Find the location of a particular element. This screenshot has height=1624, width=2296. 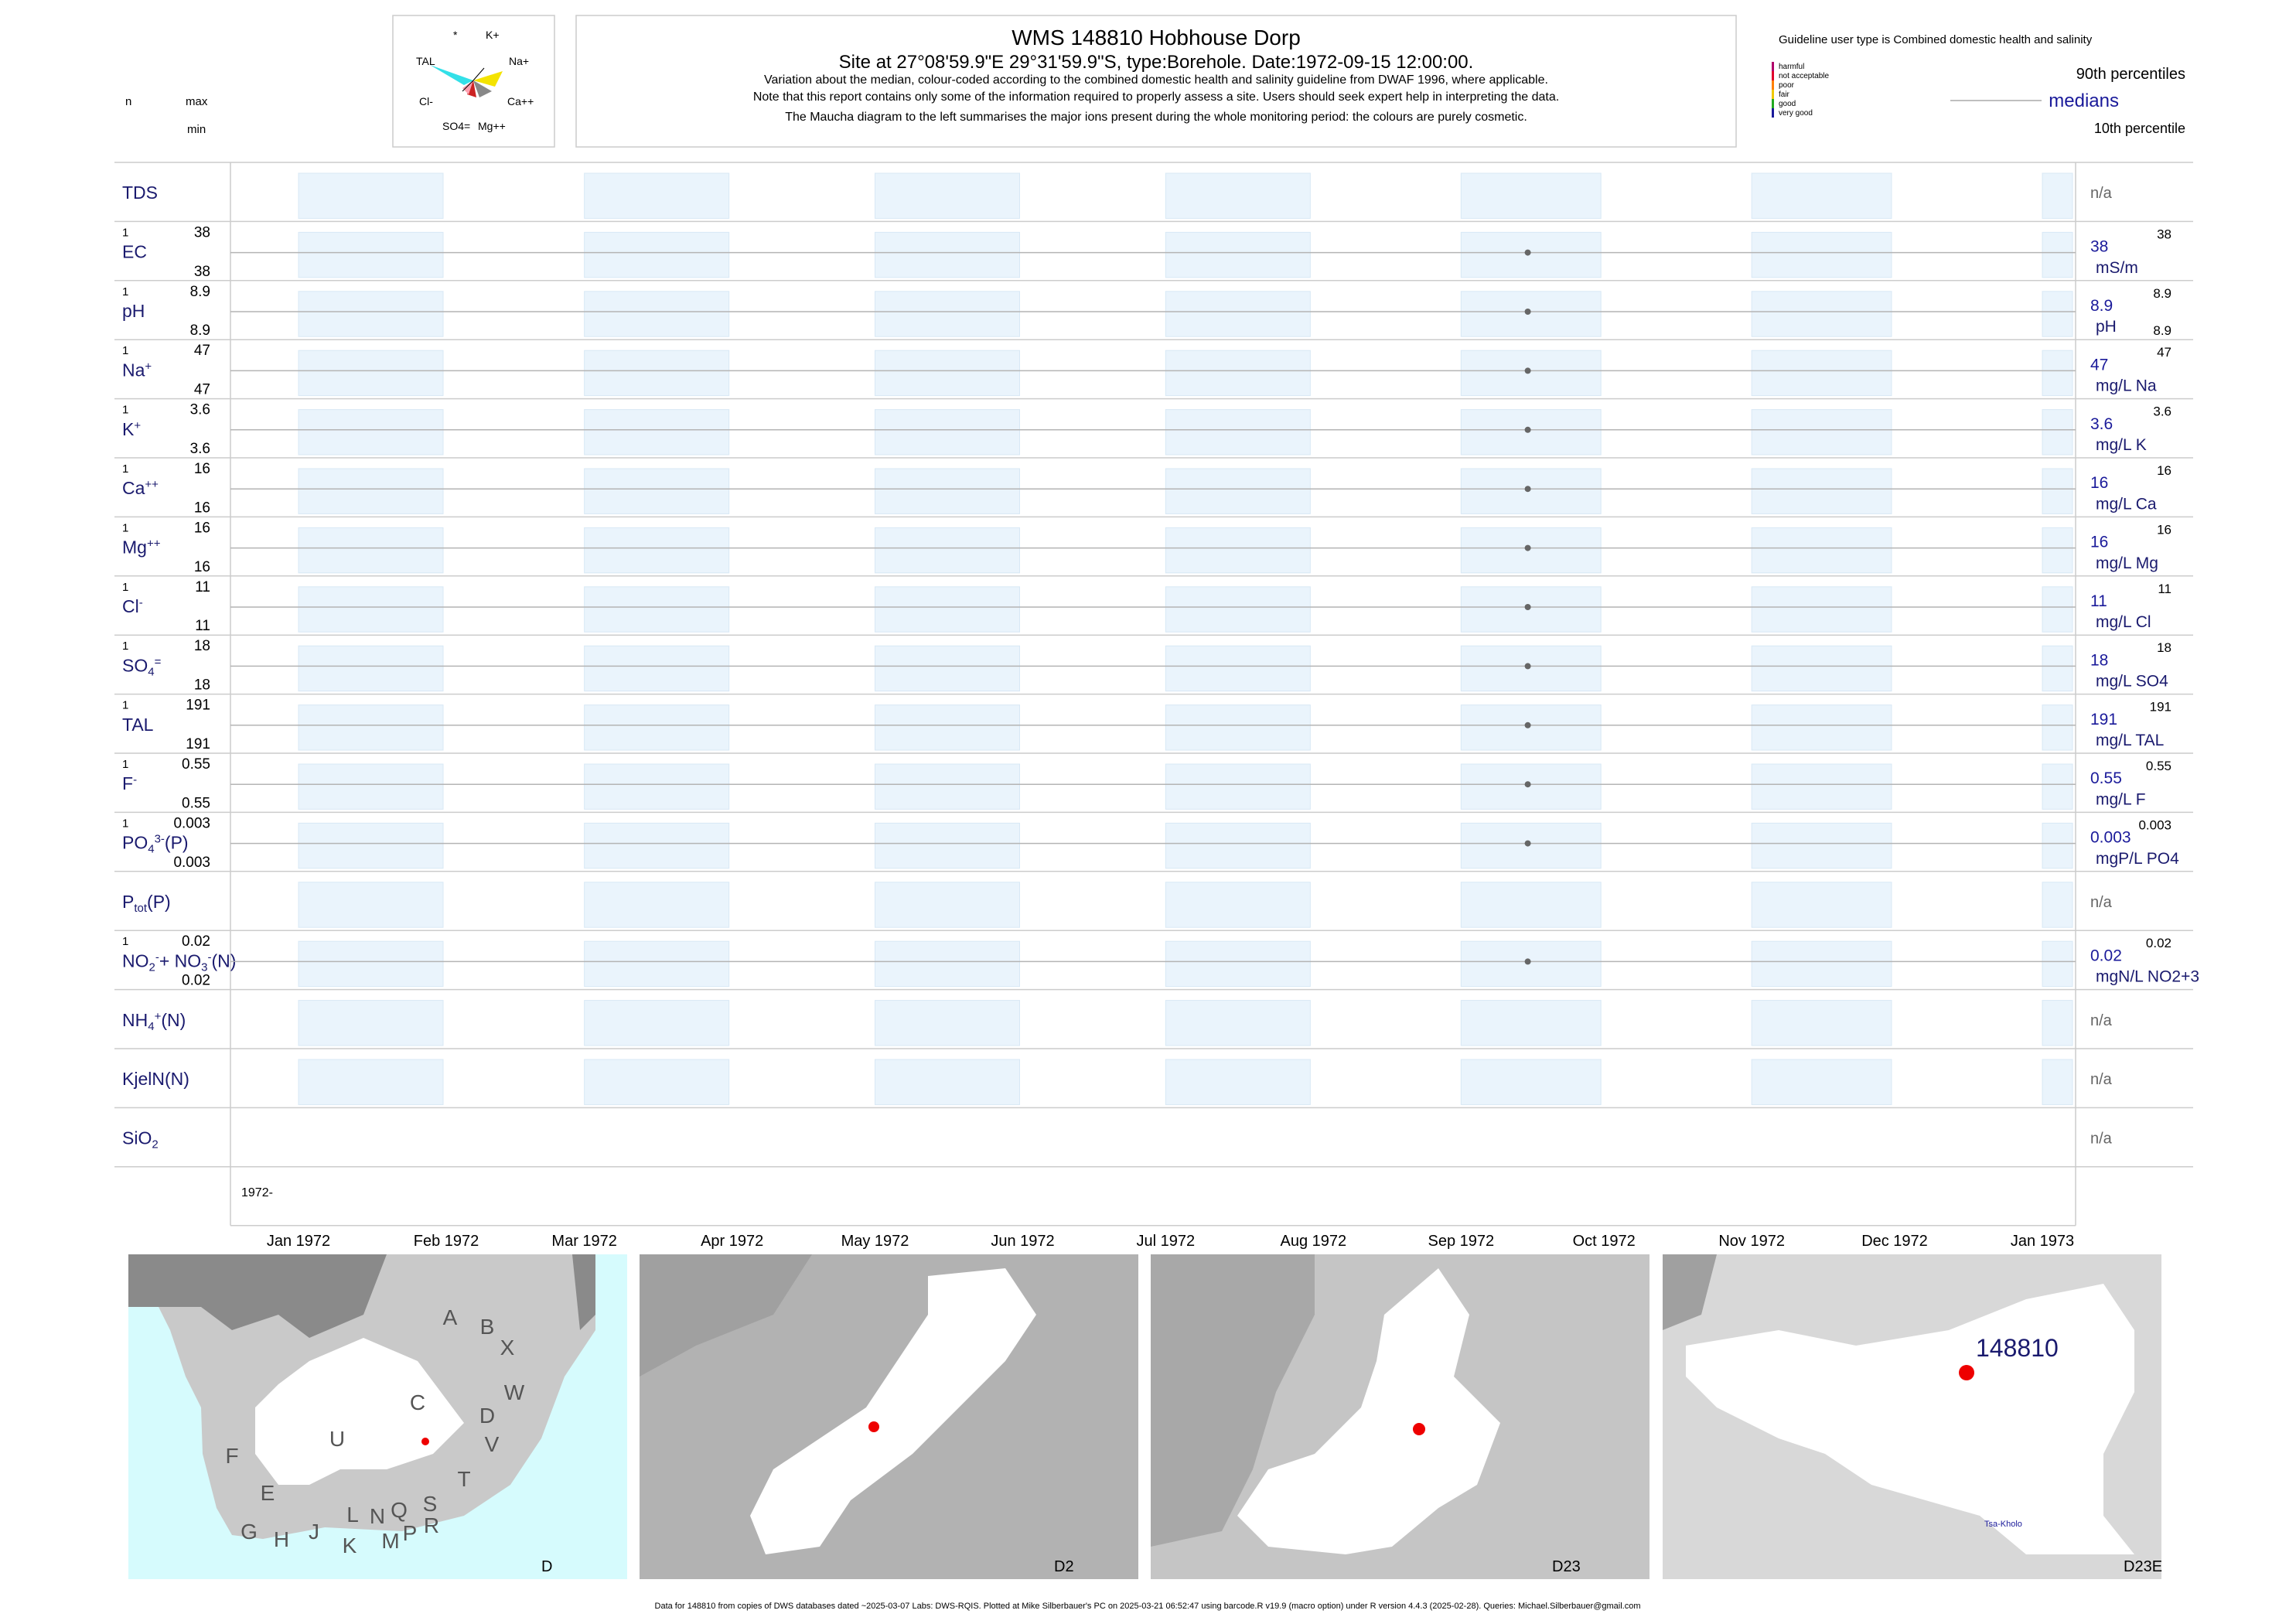

n-value-NO2NO3: 1 is located at coordinates (125, 941).